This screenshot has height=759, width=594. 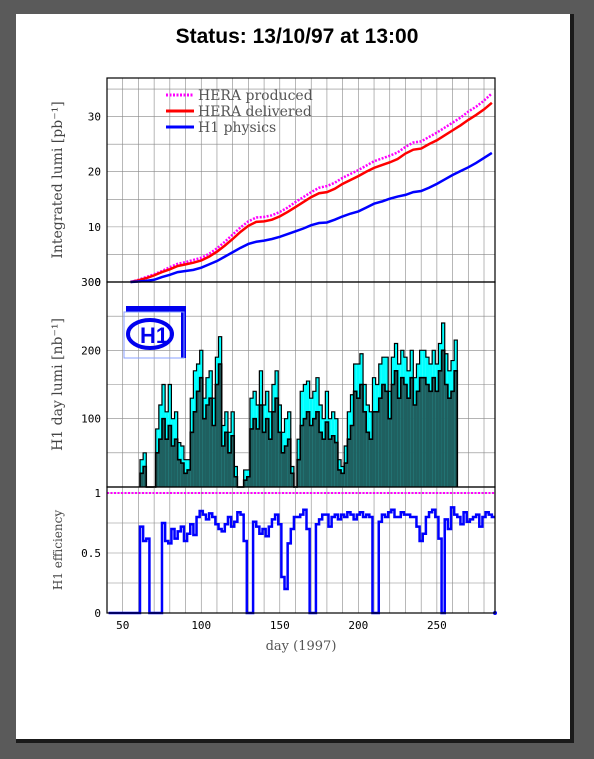 I want to click on y-tick-label: 300, so click(x=91, y=282).